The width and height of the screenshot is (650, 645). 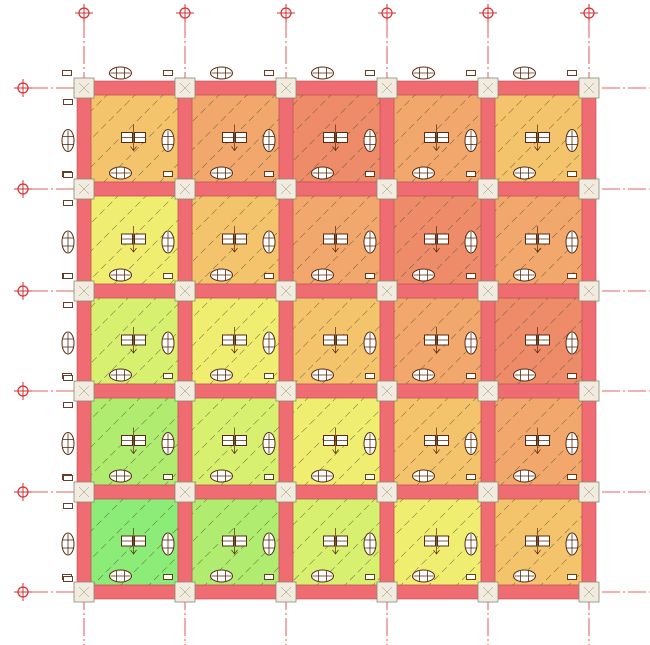 I want to click on center-mark-r5-c1, so click(x=133, y=541).